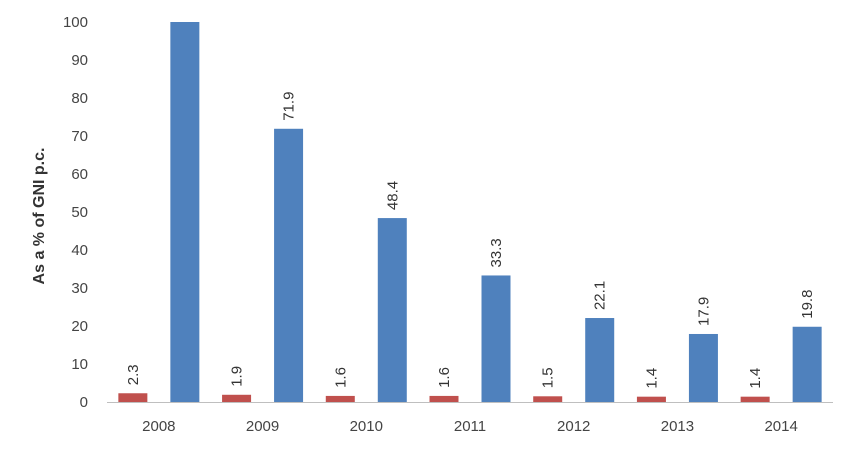  Describe the element at coordinates (548, 399) in the screenshot. I see `bar-series-1-2012` at that location.